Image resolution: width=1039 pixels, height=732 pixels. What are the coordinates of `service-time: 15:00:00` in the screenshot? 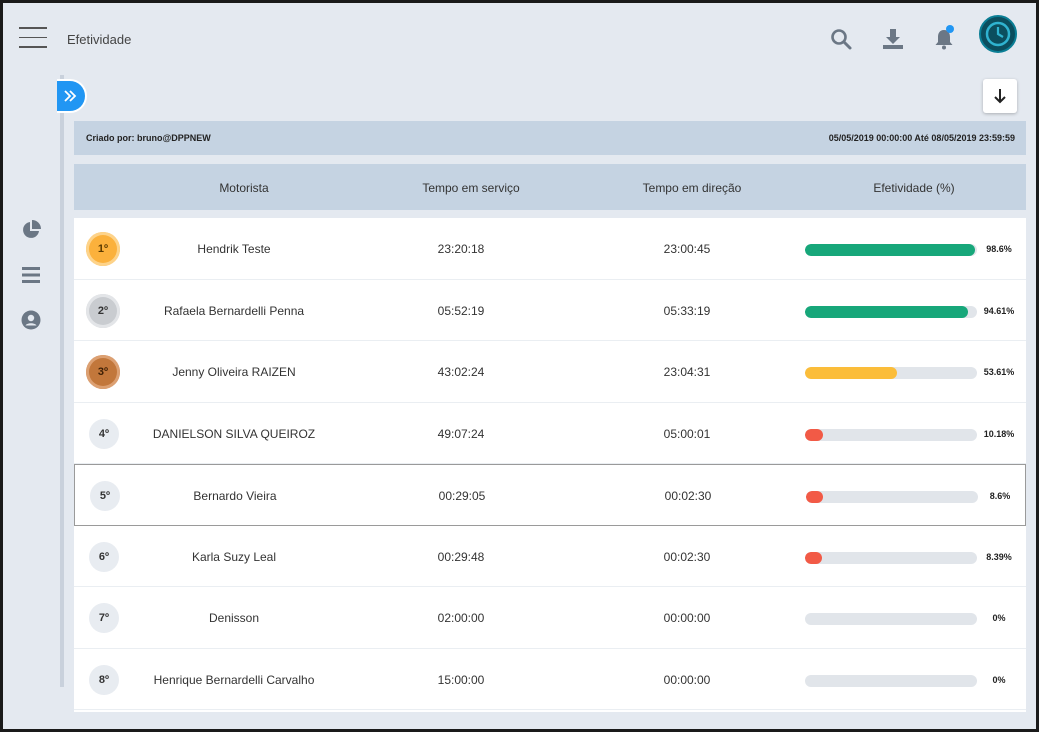 It's located at (461, 679).